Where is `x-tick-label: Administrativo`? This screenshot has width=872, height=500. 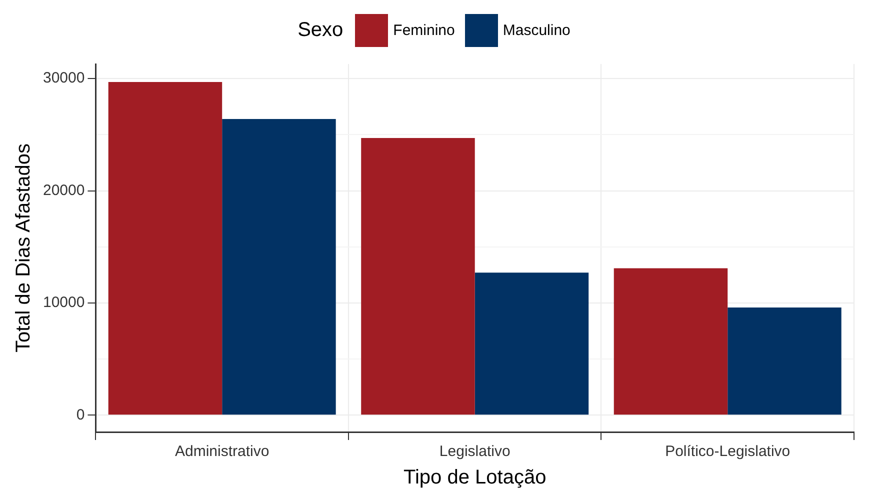
x-tick-label: Administrativo is located at coordinates (222, 451).